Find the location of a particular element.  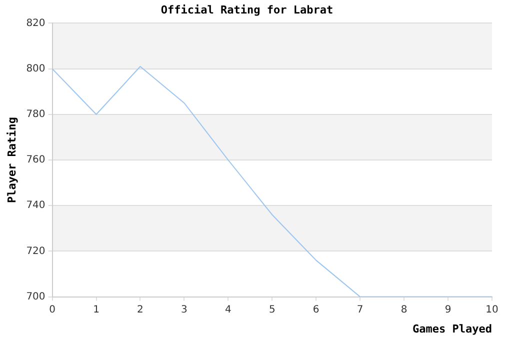

y-tick-label: 720 is located at coordinates (36, 251).